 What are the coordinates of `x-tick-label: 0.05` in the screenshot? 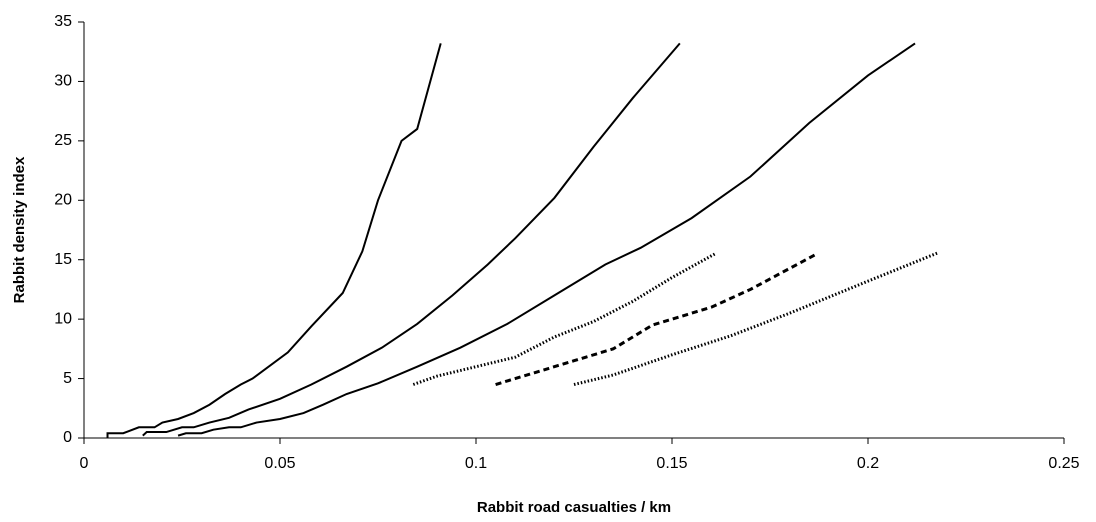 It's located at (279, 463).